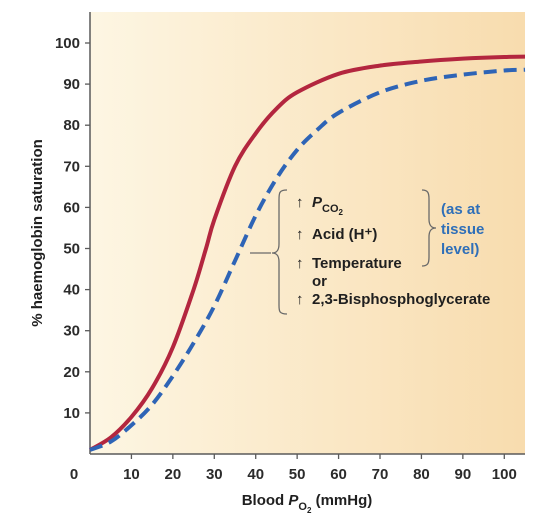  Describe the element at coordinates (71, 413) in the screenshot. I see `y-tick-label: 10` at that location.